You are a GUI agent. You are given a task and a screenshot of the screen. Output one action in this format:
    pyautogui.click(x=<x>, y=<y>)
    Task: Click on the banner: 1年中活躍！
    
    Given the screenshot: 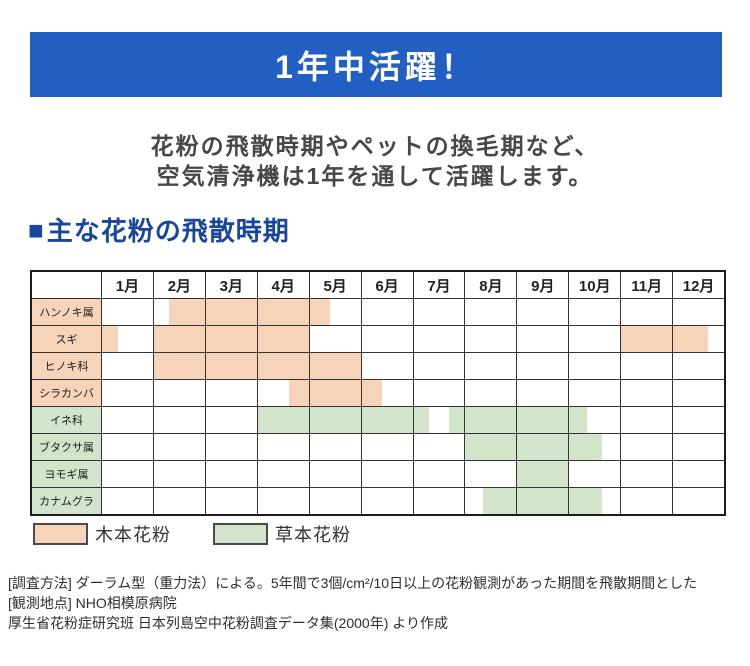 What is the action you would take?
    pyautogui.click(x=376, y=64)
    